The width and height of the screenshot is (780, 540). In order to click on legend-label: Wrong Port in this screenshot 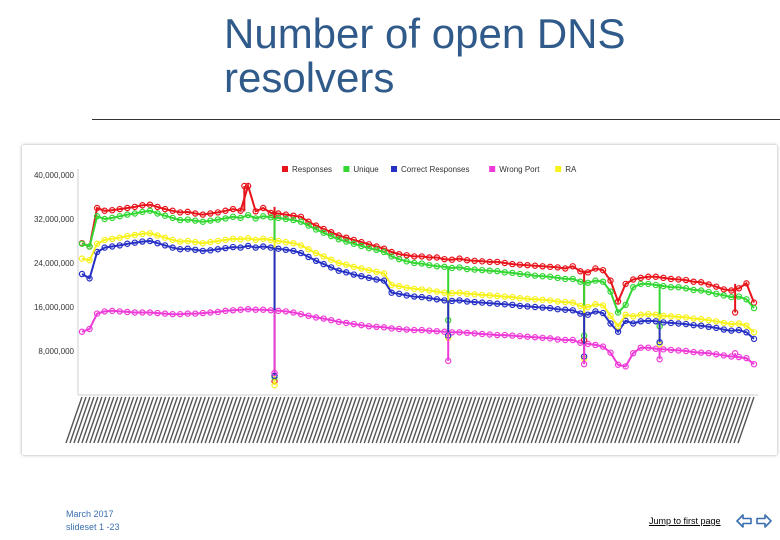, I will do `click(519, 169)`.